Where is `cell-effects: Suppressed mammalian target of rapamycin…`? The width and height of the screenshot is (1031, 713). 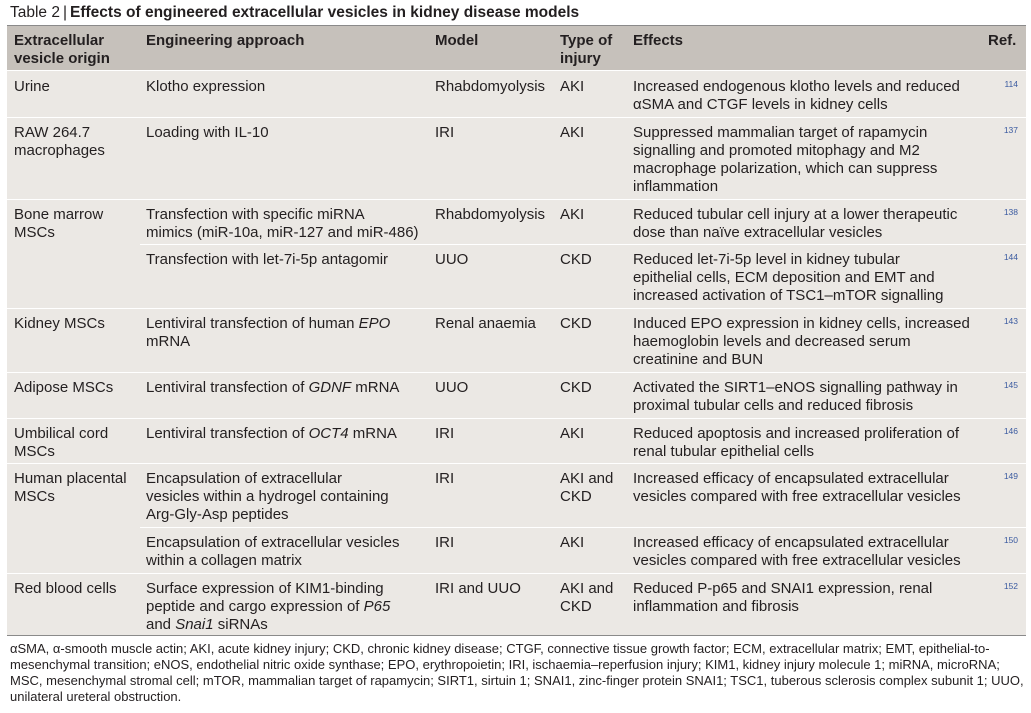
cell-effects: Suppressed mammalian target of rapamycin… is located at coordinates (785, 159).